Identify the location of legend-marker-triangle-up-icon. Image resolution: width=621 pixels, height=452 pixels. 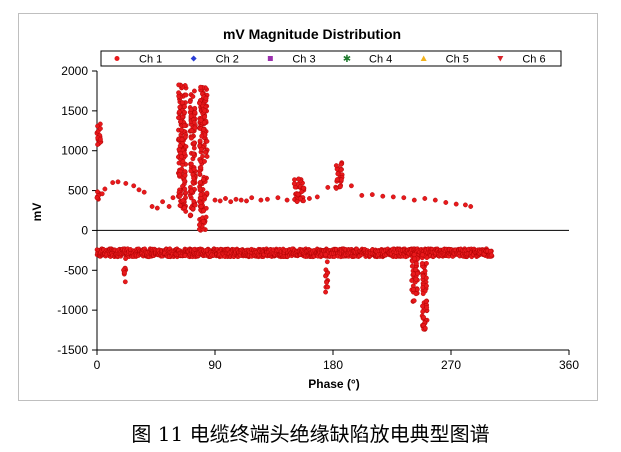
(423, 58).